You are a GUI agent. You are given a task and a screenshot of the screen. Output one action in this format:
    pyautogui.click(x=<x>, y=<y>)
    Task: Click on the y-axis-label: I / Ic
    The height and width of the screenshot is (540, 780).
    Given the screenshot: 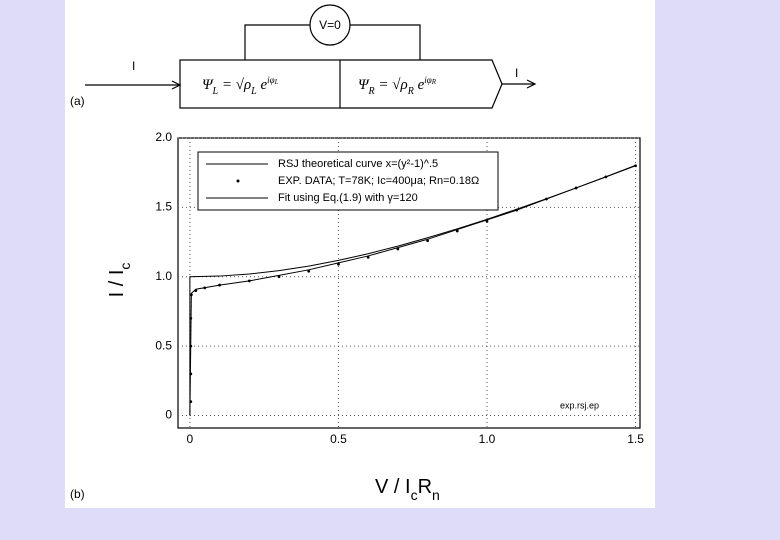 What is the action you would take?
    pyautogui.click(x=119, y=280)
    